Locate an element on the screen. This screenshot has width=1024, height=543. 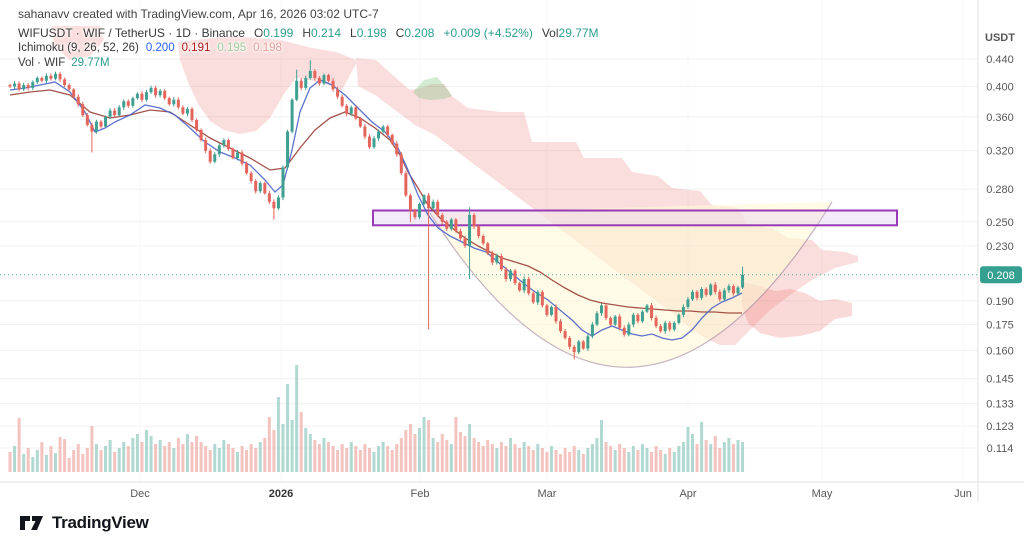
price-tick-label: 0.190 is located at coordinates (1000, 302).